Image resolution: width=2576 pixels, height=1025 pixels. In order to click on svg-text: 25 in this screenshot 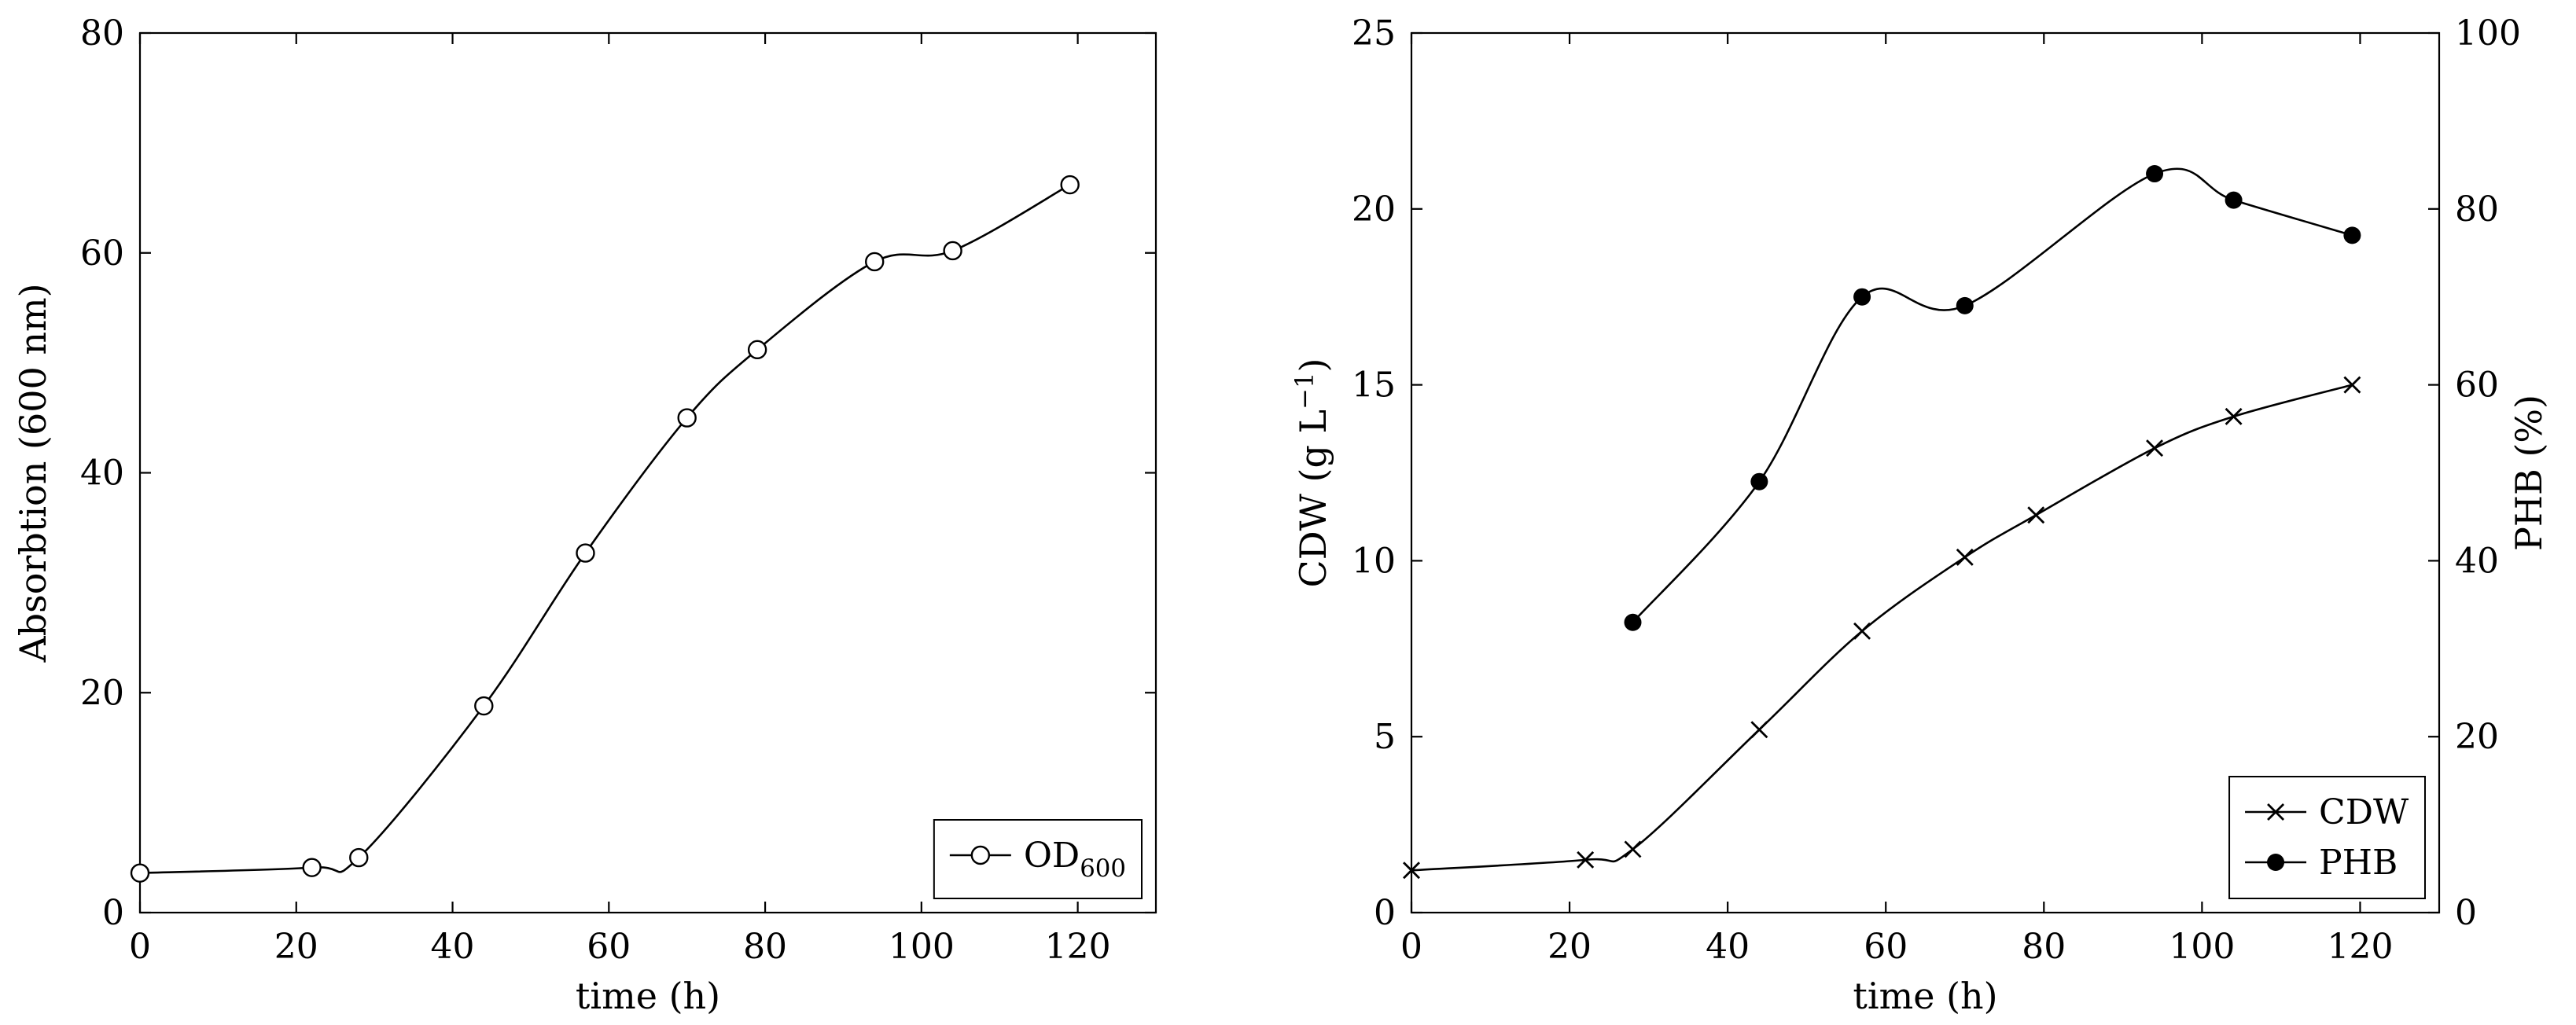, I will do `click(1374, 33)`.